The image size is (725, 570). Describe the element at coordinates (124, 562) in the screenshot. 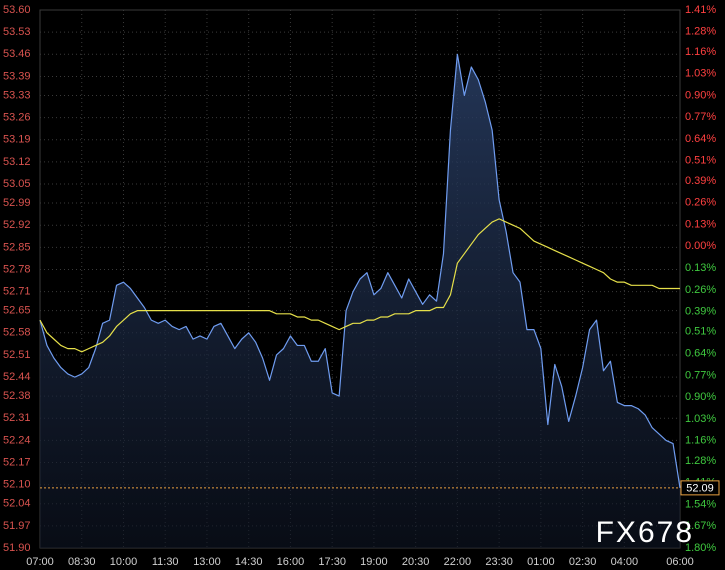

I see `x-tick-label: 10:00` at that location.